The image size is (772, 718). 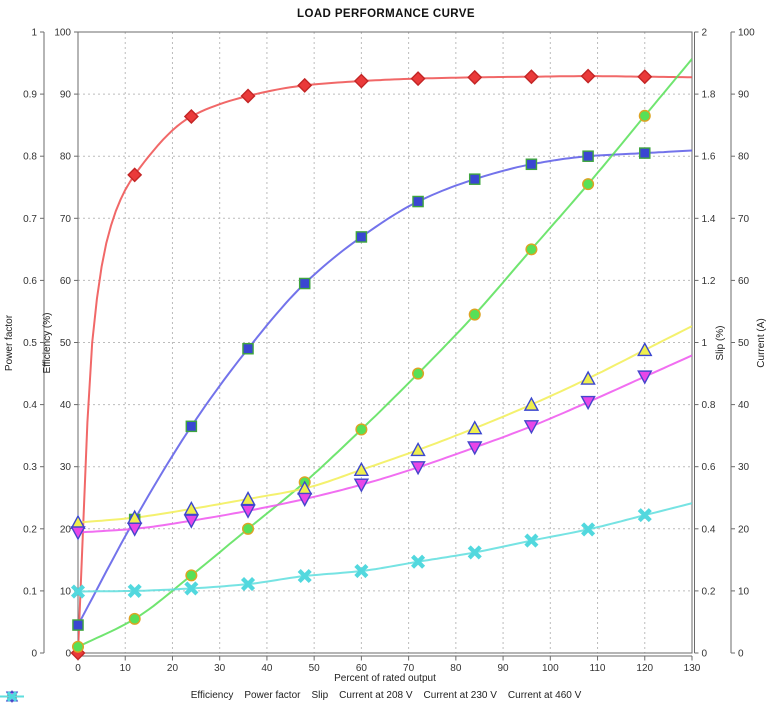 I want to click on legend-item-current-at-460-v: Current at 460 V, so click(x=291, y=696).